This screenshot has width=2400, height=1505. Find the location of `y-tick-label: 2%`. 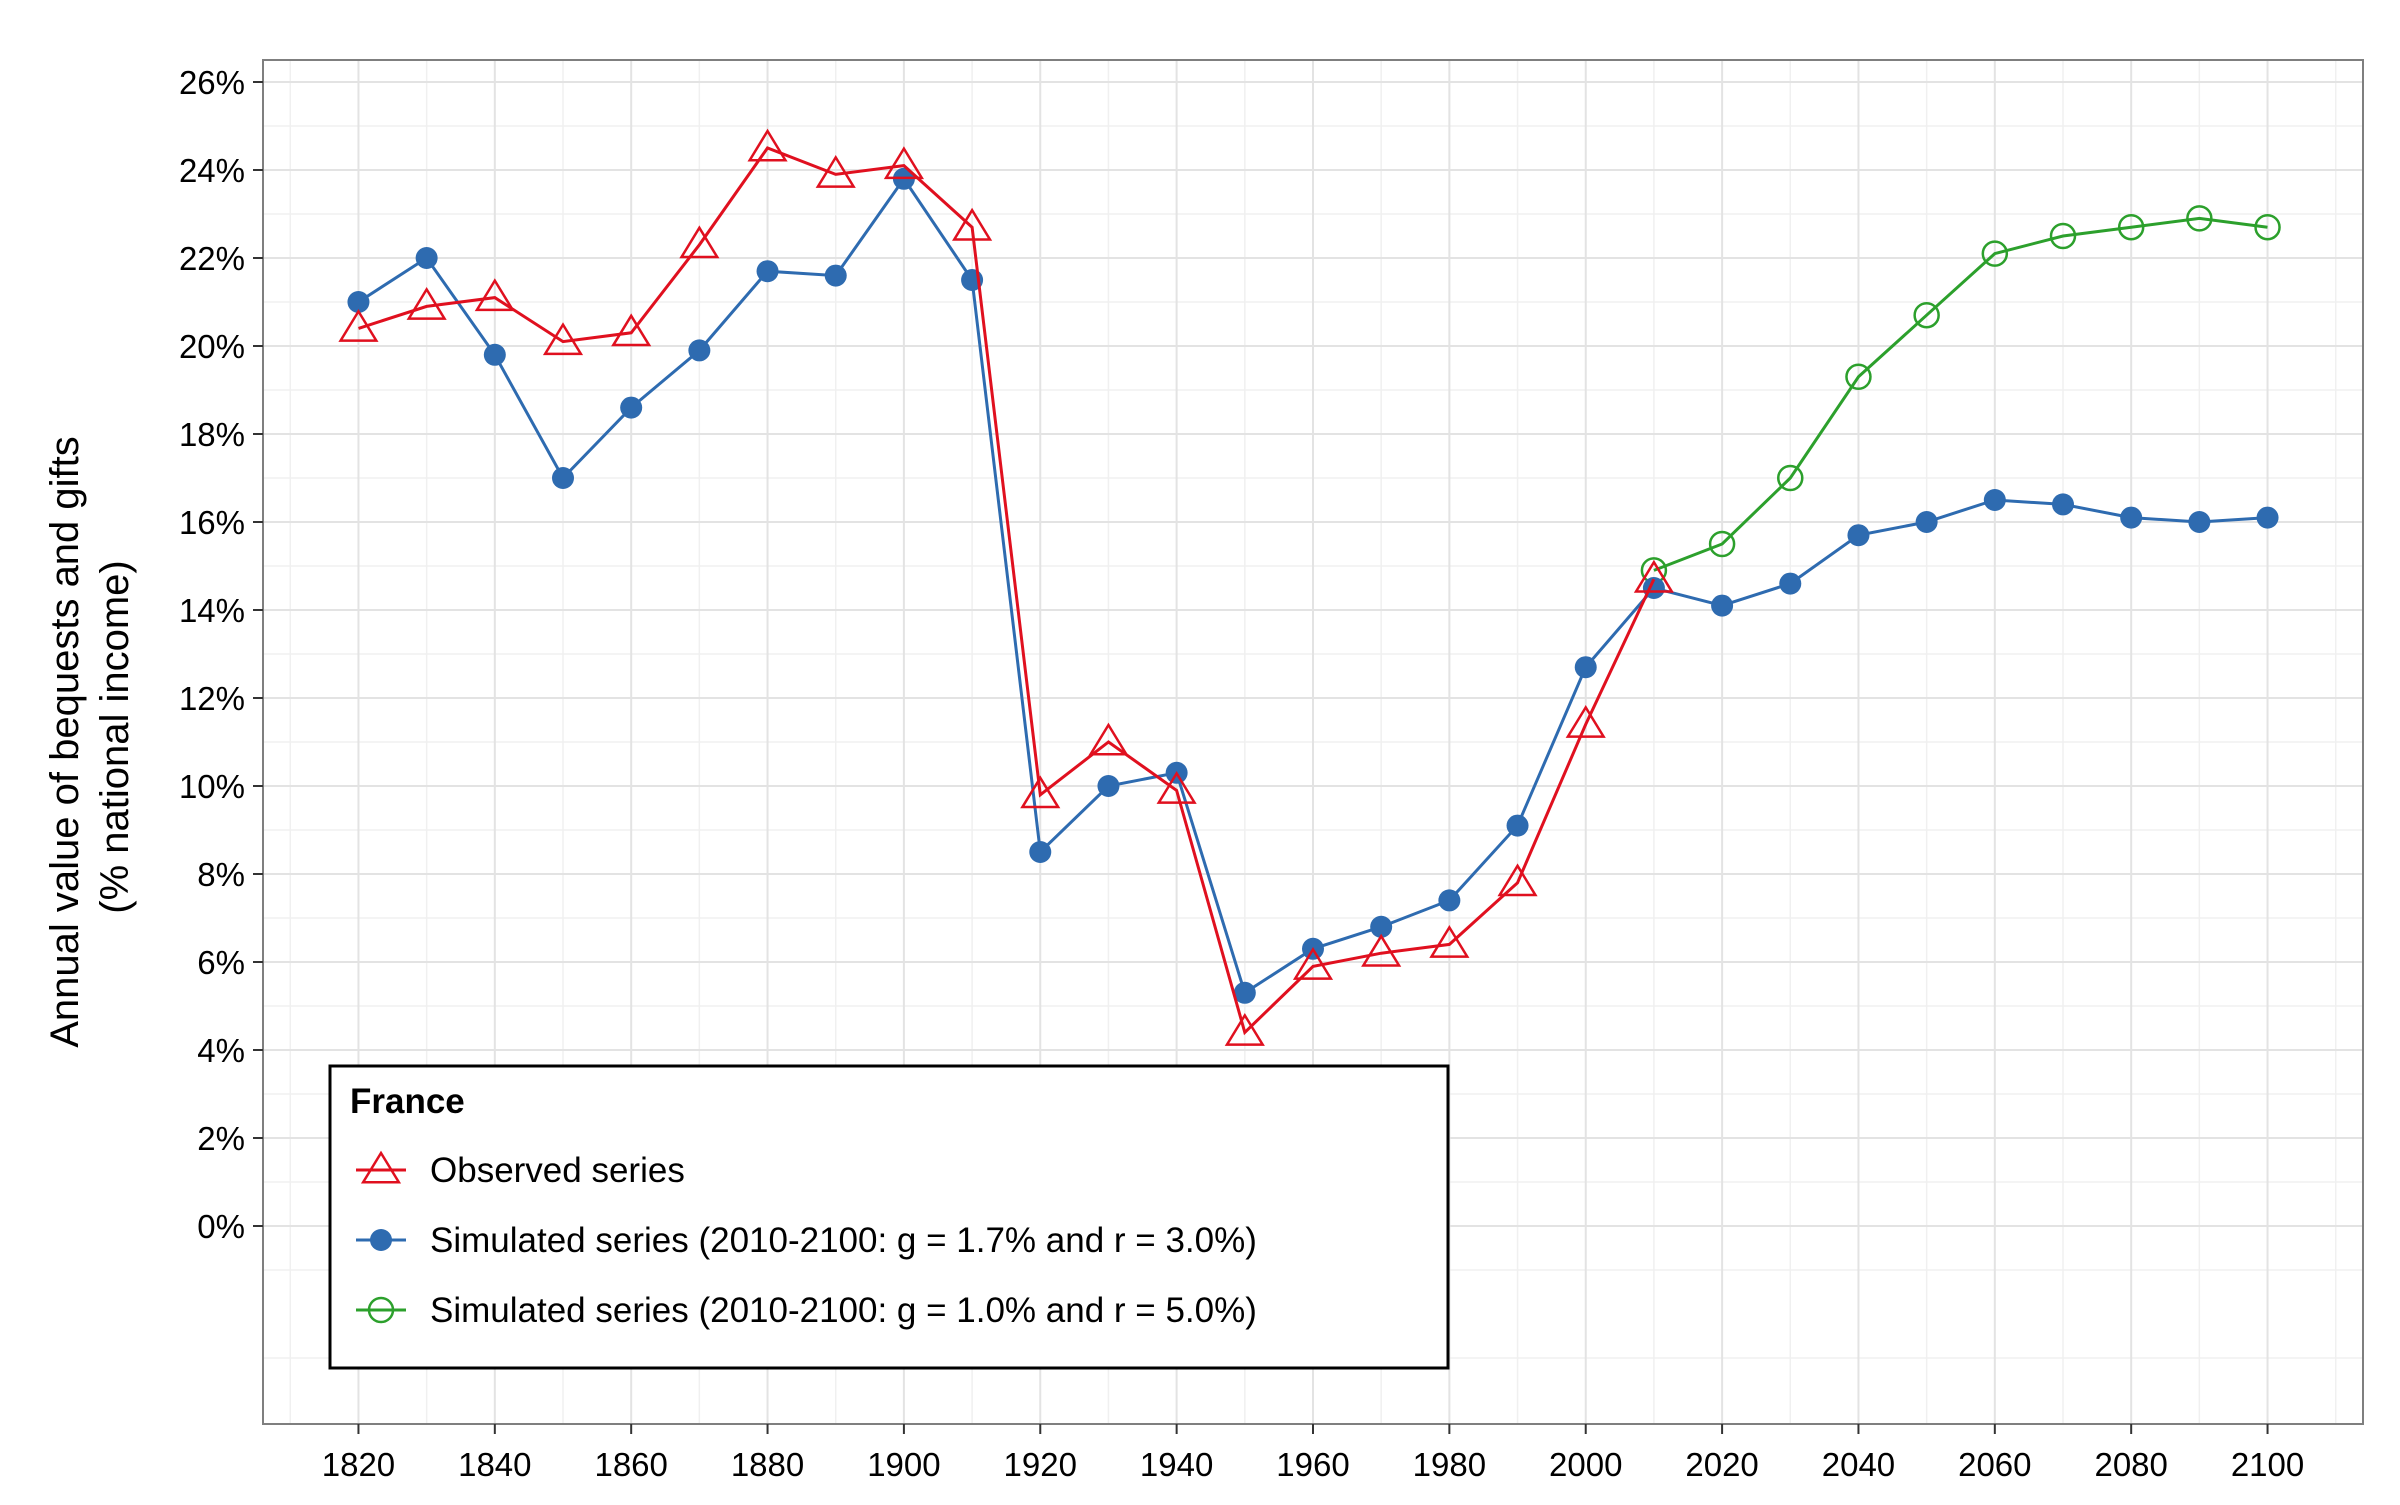

y-tick-label: 2% is located at coordinates (221, 1138).